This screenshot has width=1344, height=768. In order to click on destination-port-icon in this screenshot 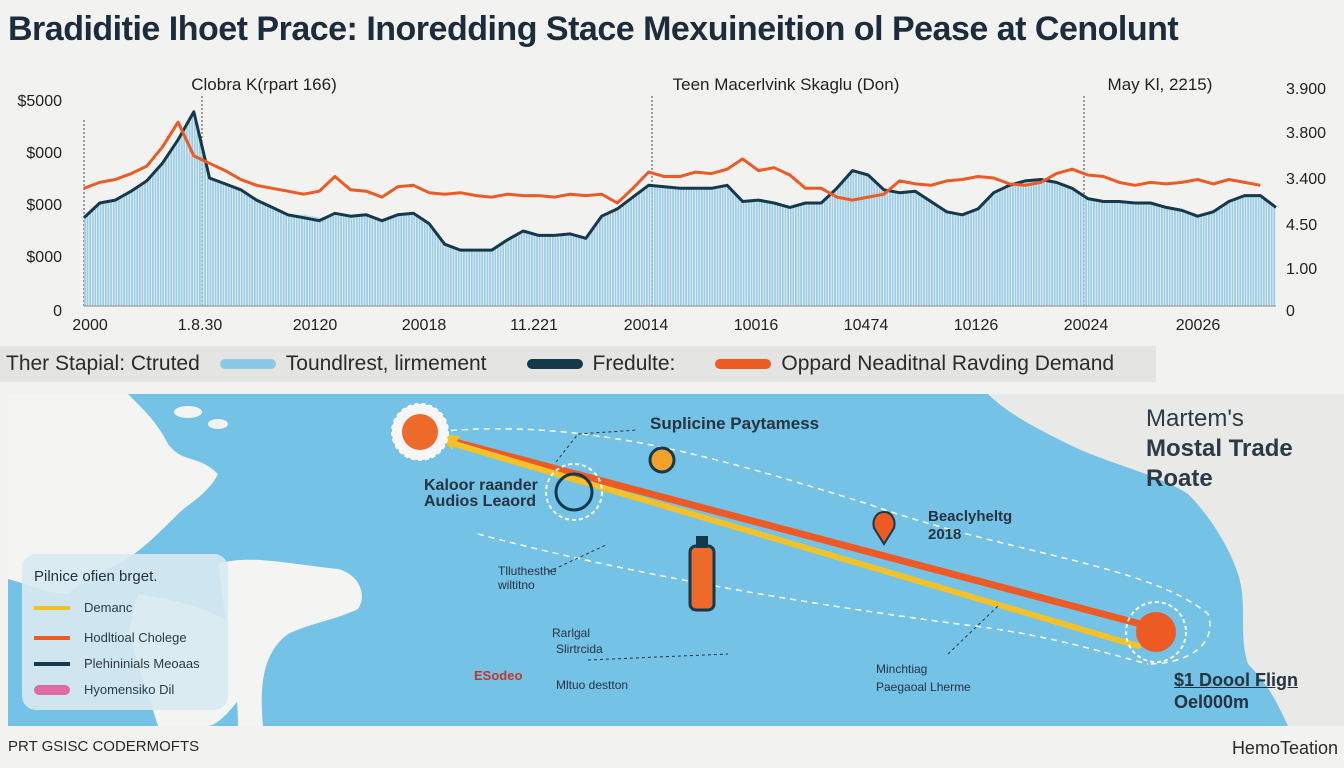, I will do `click(1156, 632)`.